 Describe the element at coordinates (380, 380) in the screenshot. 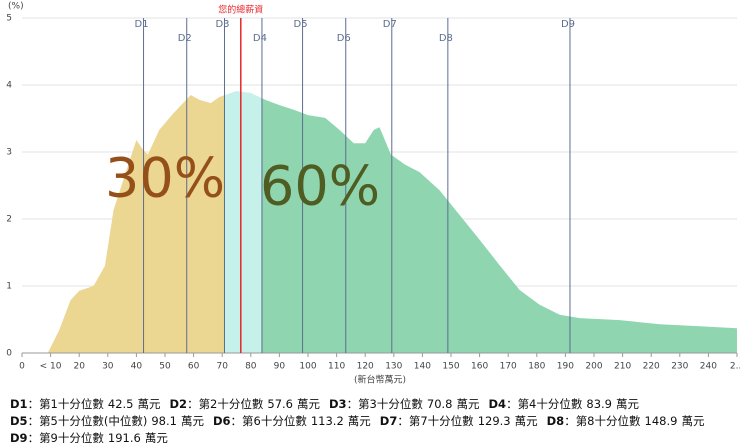

I see `x-axis-label: (新台幣萬元)` at that location.